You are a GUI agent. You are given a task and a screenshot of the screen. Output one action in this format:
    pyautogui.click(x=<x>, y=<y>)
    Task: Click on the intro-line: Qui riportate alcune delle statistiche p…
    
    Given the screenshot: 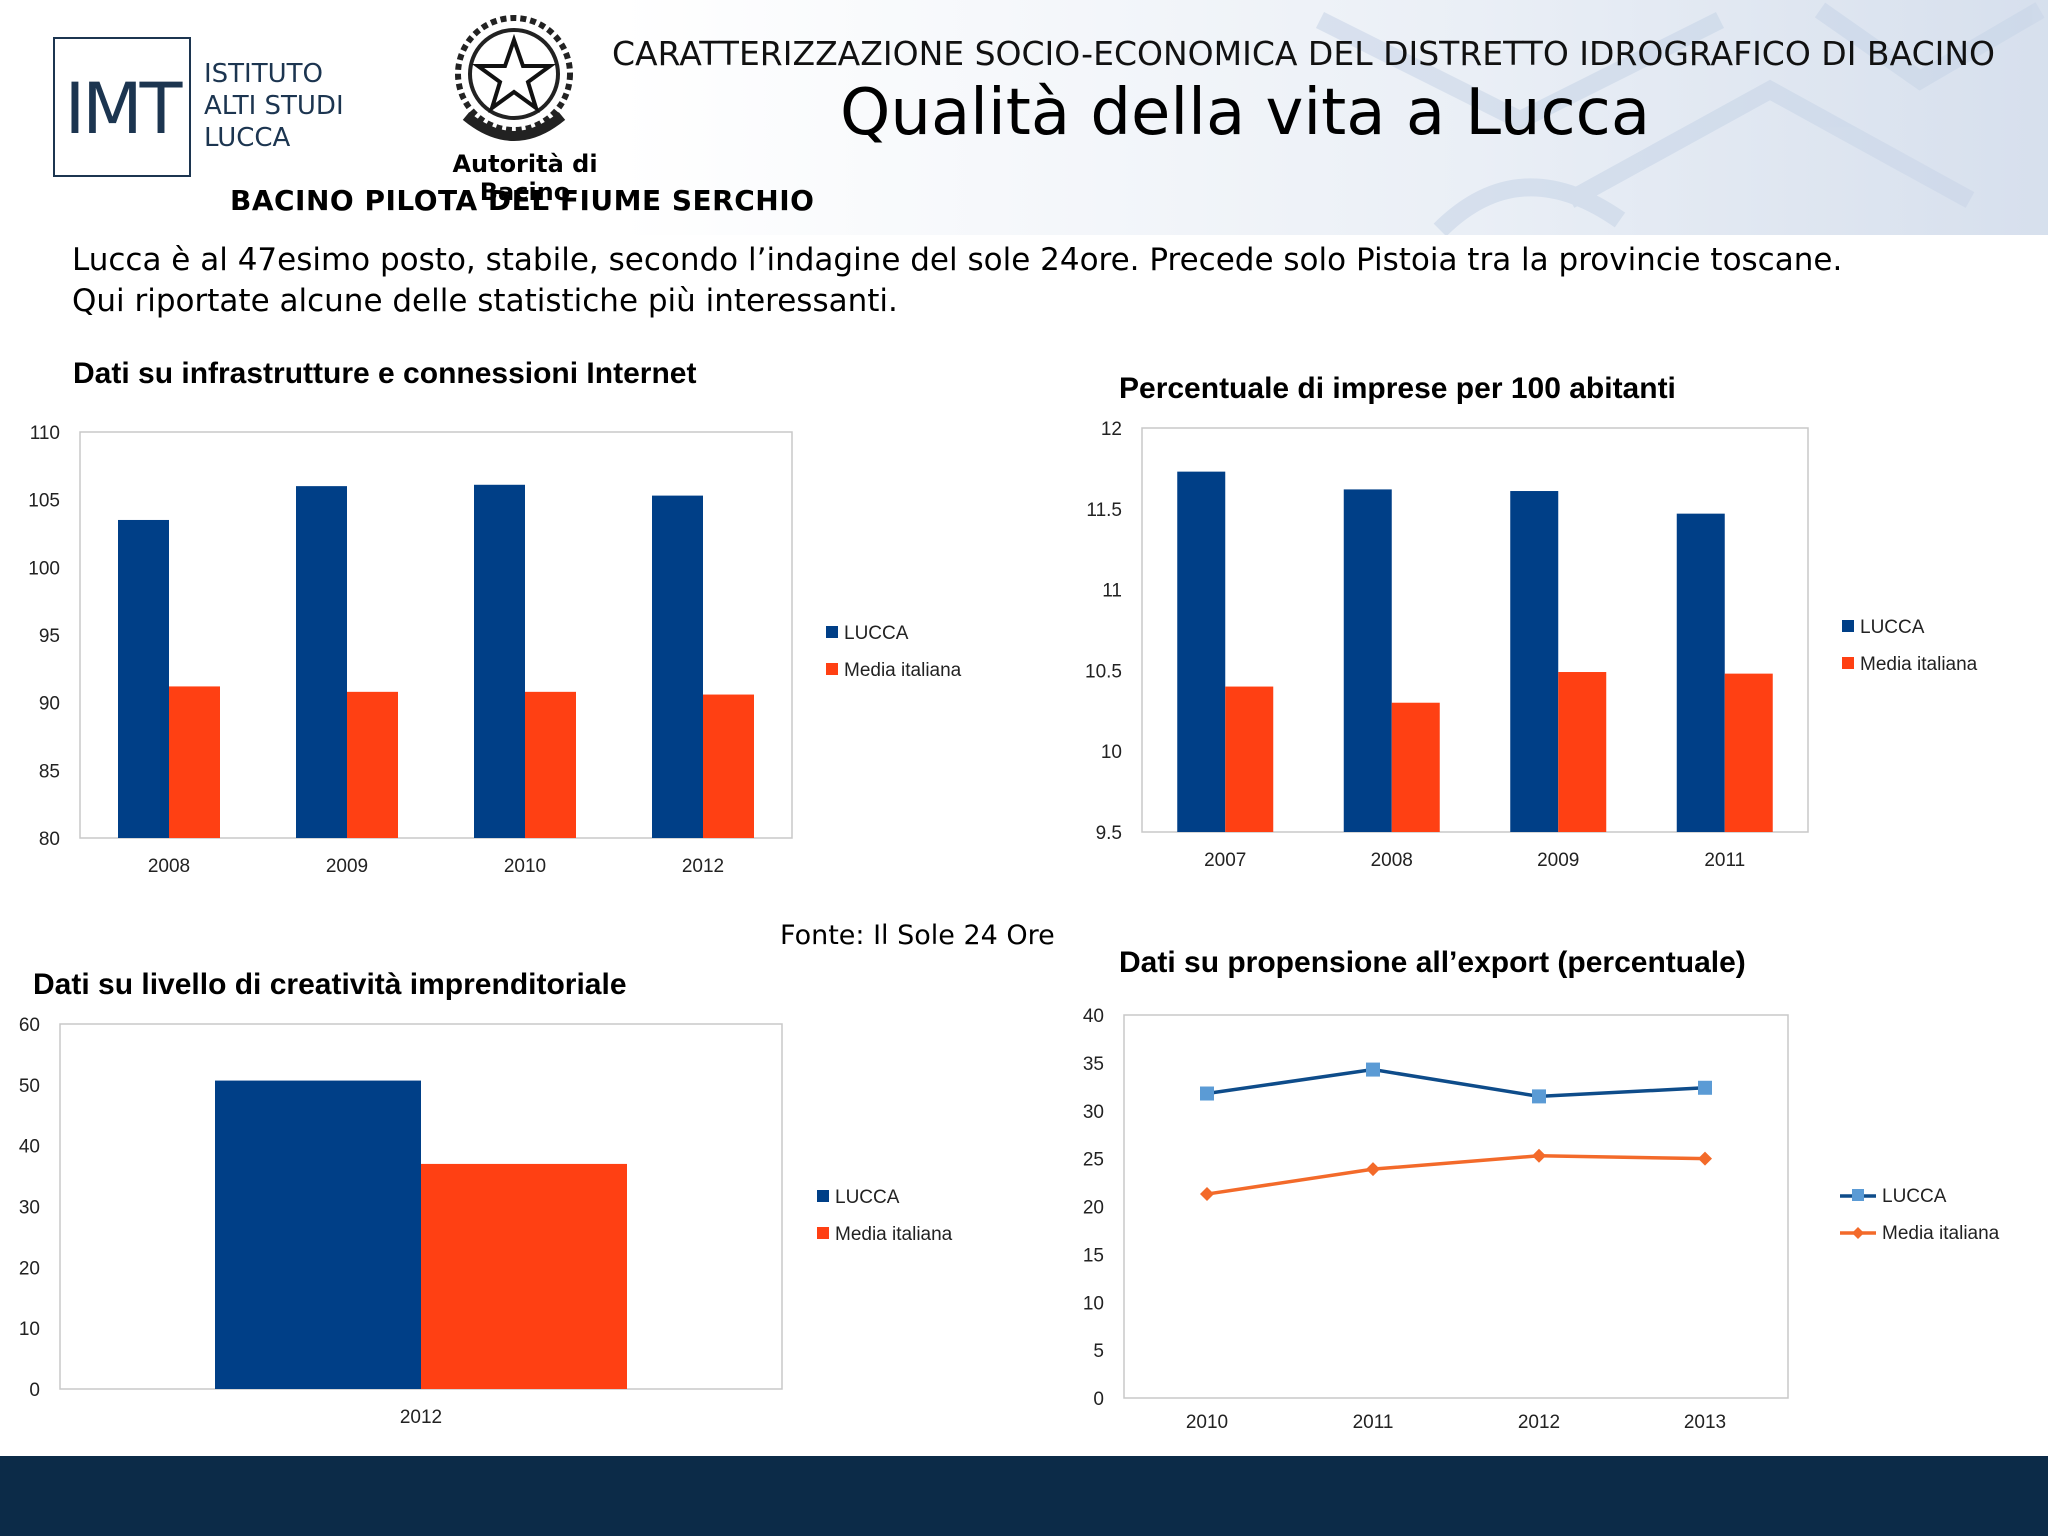 What is the action you would take?
    pyautogui.click(x=485, y=301)
    